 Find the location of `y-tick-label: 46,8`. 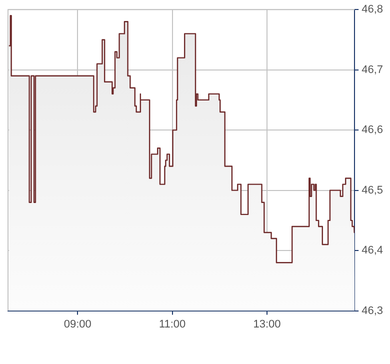

y-tick-label: 46,8 is located at coordinates (373, 10).